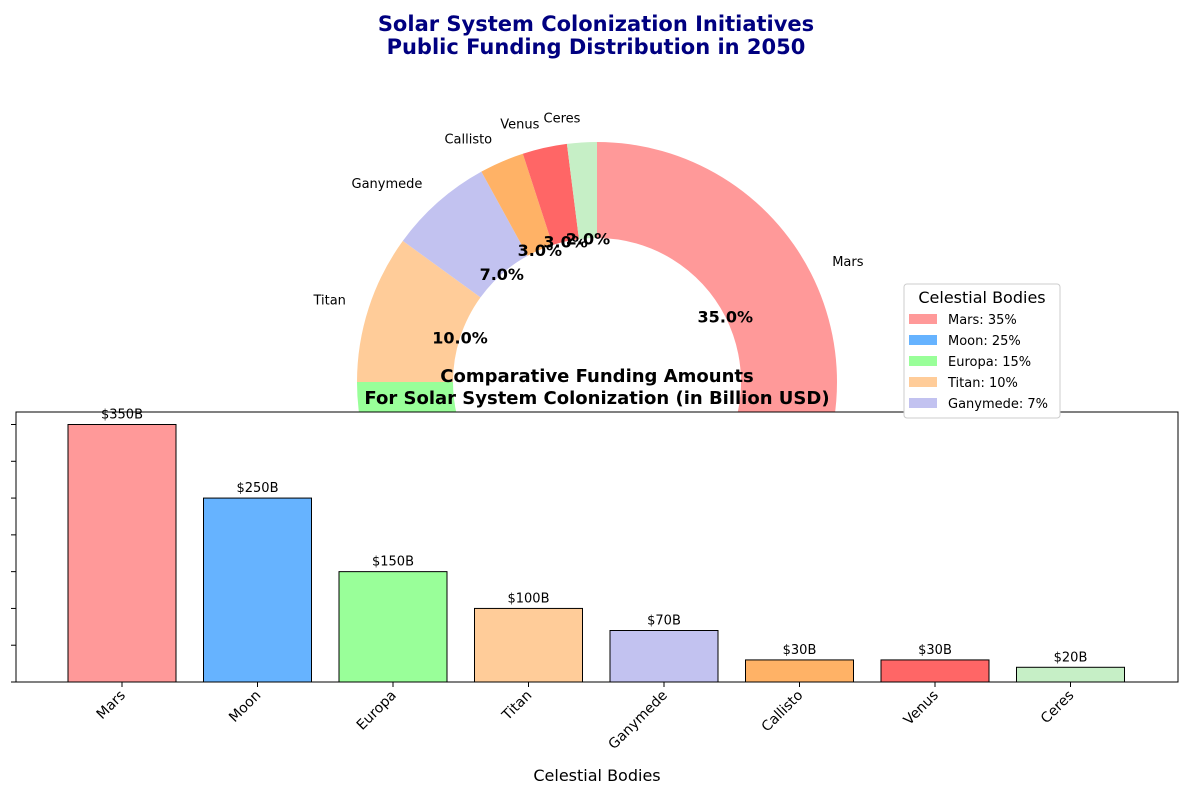 Image resolution: width=1200 pixels, height=800 pixels. What do you see at coordinates (528, 598) in the screenshot?
I see `bar-value-label-titan: $100B` at bounding box center [528, 598].